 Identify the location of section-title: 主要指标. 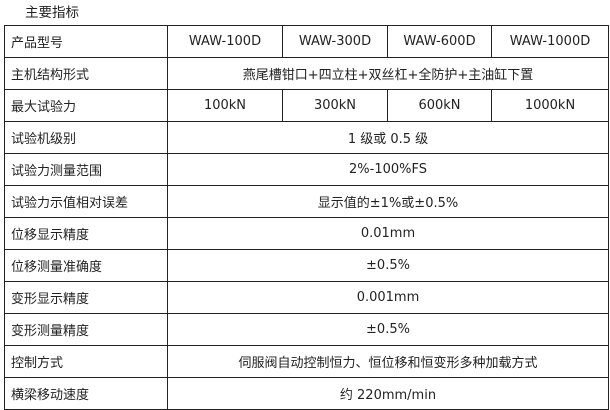
(52, 13).